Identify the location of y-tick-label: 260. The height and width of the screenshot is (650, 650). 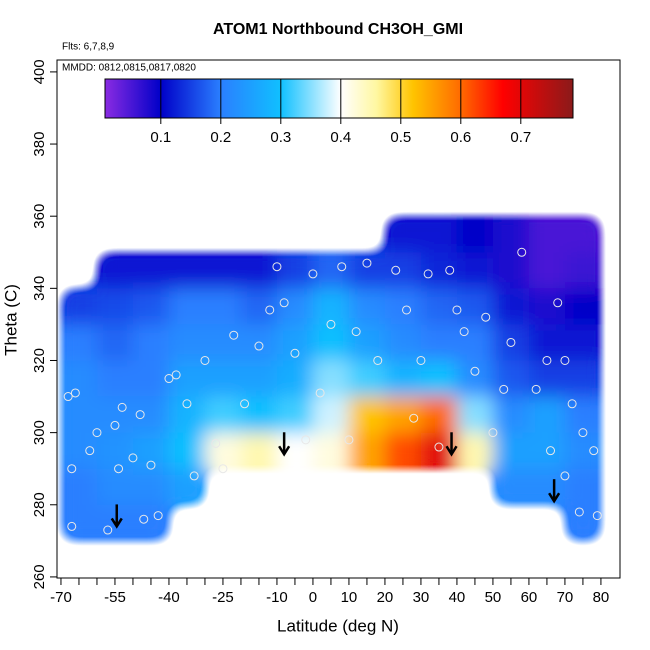
(39, 576).